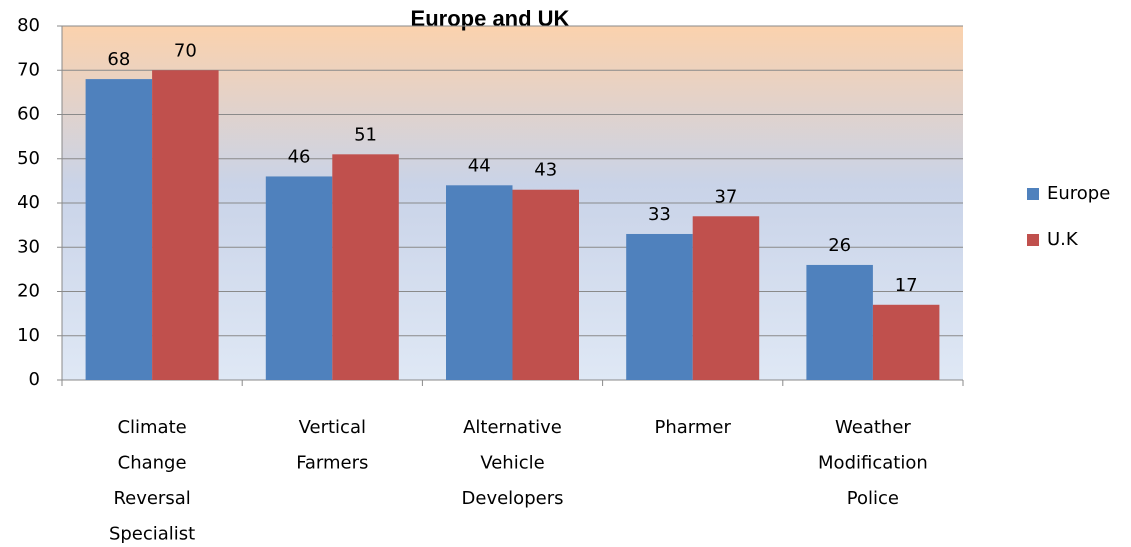 This screenshot has height=547, width=1131. What do you see at coordinates (479, 165) in the screenshot?
I see `data-label: 44` at bounding box center [479, 165].